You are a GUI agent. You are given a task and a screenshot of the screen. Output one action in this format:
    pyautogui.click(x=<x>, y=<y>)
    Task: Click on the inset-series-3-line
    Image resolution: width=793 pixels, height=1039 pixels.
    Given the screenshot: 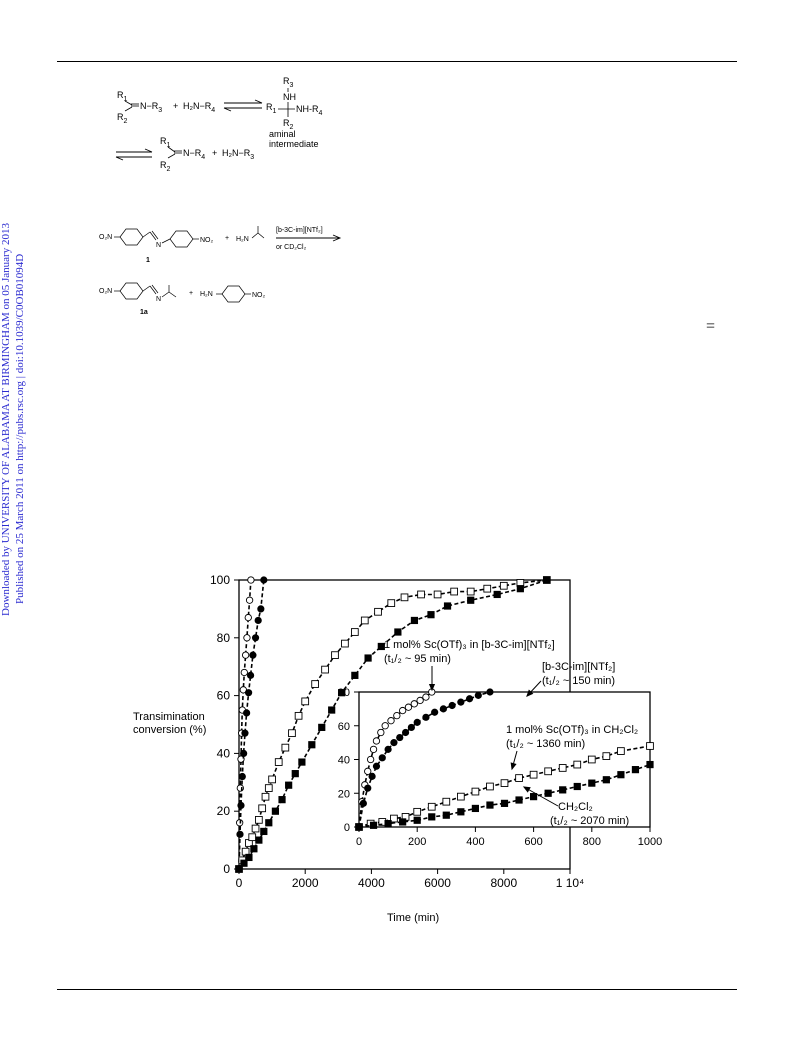 What is the action you would take?
    pyautogui.click(x=504, y=795)
    